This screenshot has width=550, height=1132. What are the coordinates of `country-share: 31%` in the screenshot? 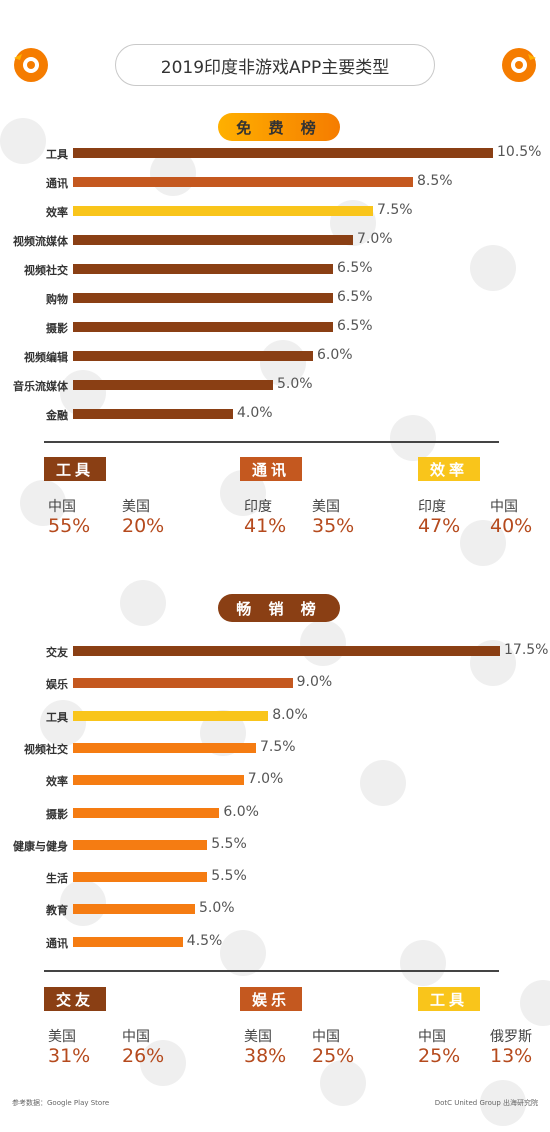 It's located at (69, 1056).